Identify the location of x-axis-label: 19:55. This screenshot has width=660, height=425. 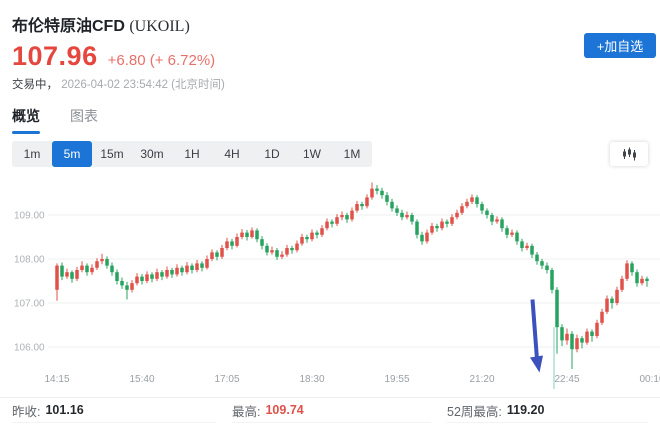
(396, 379).